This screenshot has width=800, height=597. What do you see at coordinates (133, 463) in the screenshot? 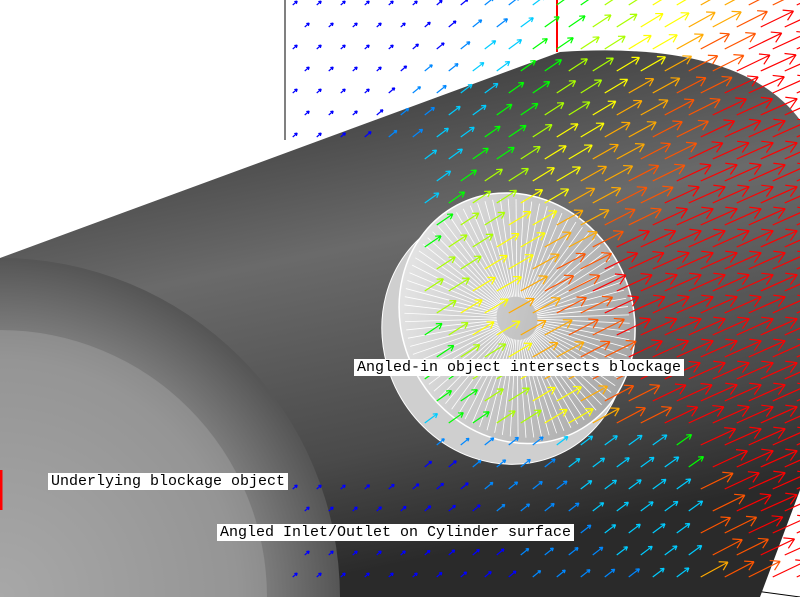
I see `blockage-inner-cap` at bounding box center [133, 463].